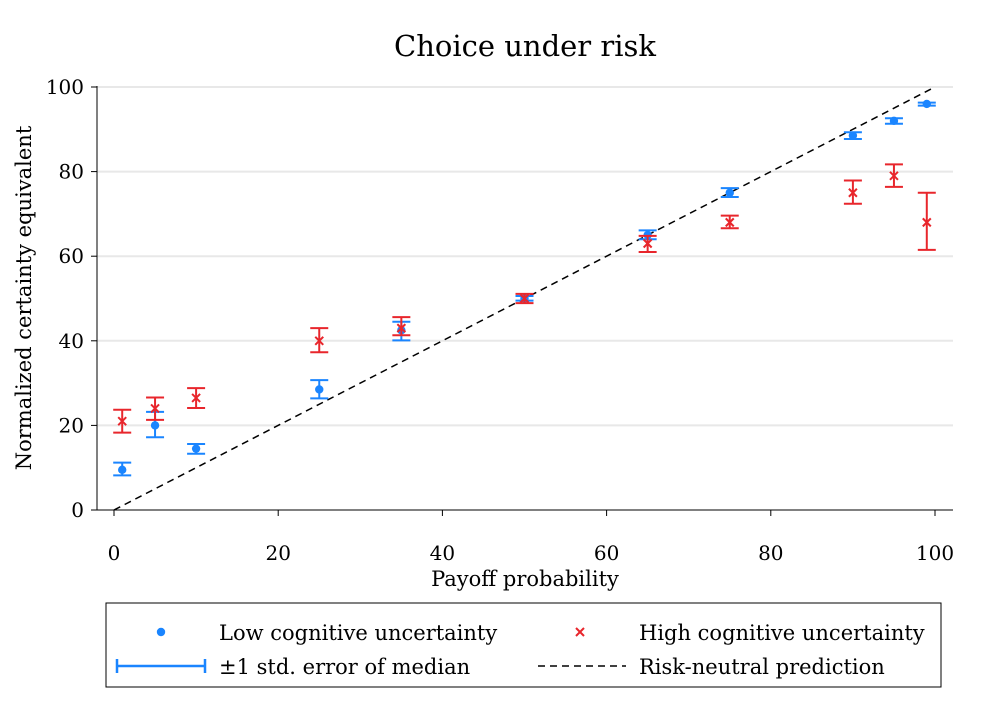 Image resolution: width=999 pixels, height=718 pixels. What do you see at coordinates (525, 579) in the screenshot?
I see `x-axis-label: Payoff probability` at bounding box center [525, 579].